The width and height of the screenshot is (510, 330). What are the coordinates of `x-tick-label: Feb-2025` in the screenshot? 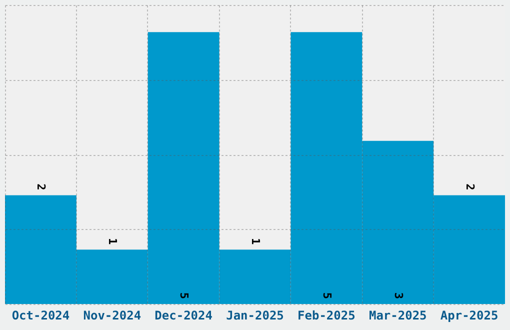 It's located at (327, 315).